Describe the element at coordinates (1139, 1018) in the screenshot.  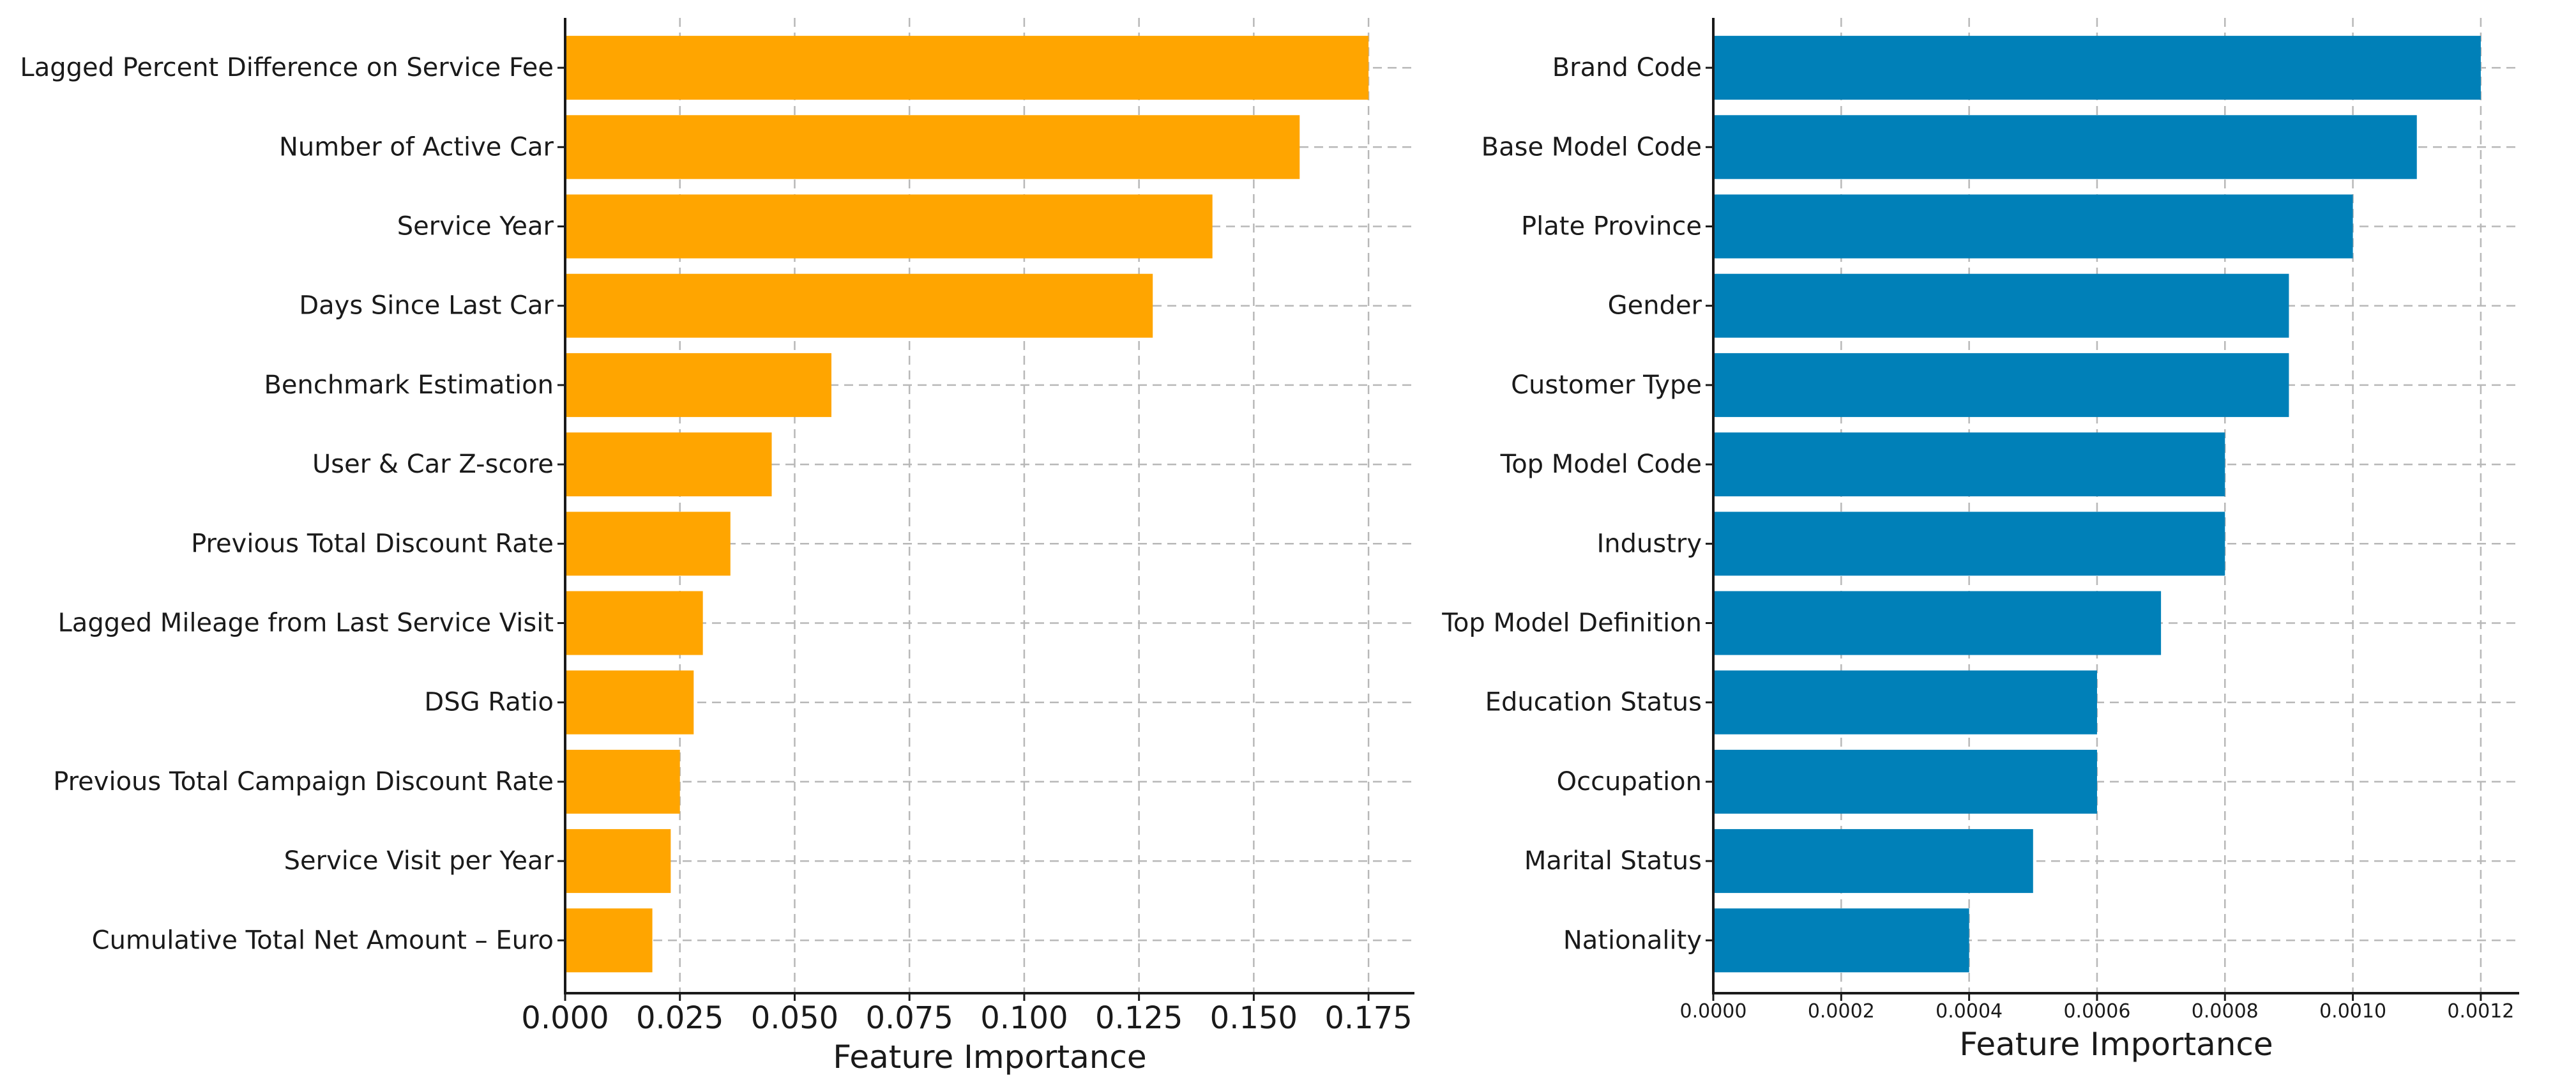
I see `left-x-tick-label: 0.125` at that location.